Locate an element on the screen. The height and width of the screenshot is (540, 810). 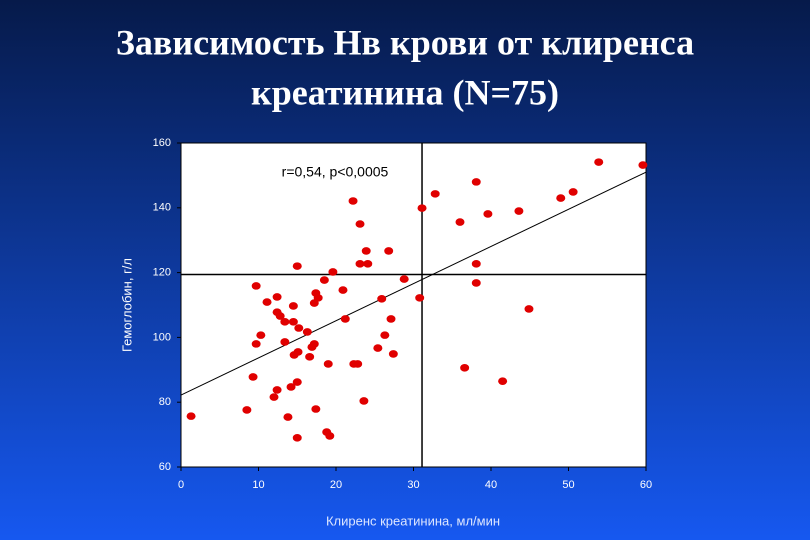
y-tick-label: 100 is located at coordinates (162, 337).